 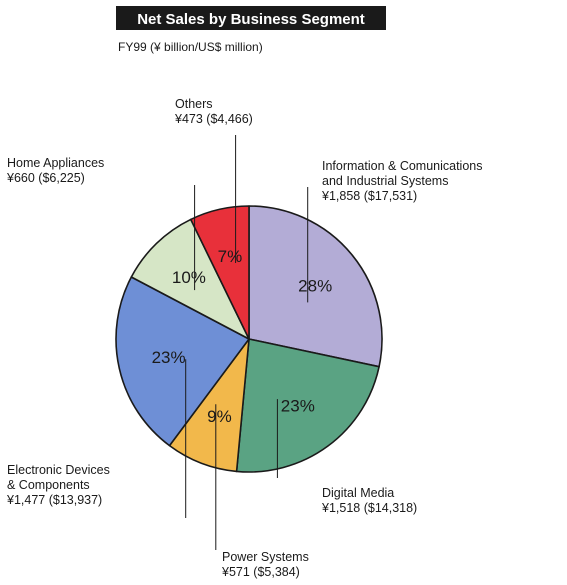 What do you see at coordinates (369, 508) in the screenshot?
I see `segment-label-line: ¥1,518 ($14,318)` at bounding box center [369, 508].